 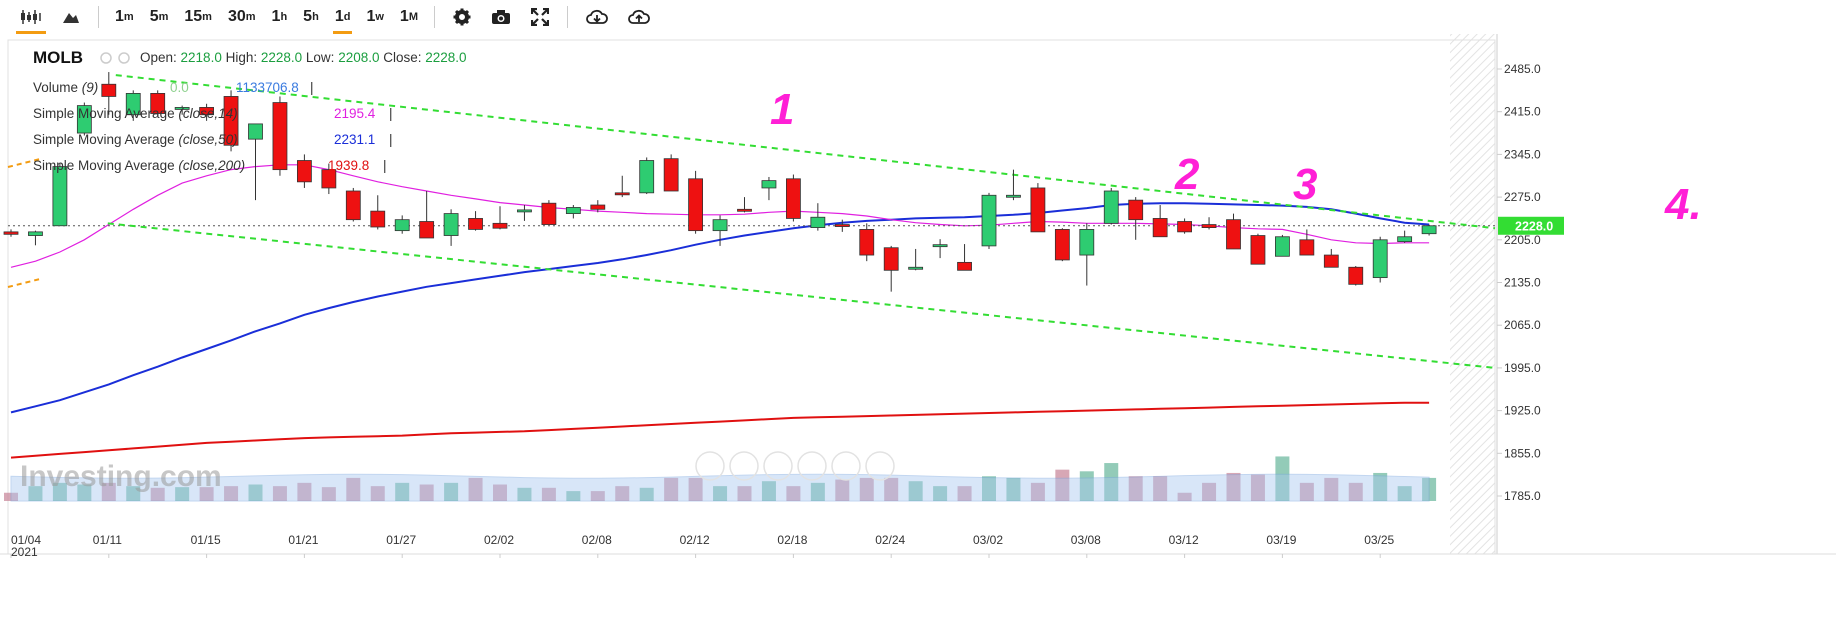 I want to click on x-tick-label: 01/21, so click(x=303, y=540).